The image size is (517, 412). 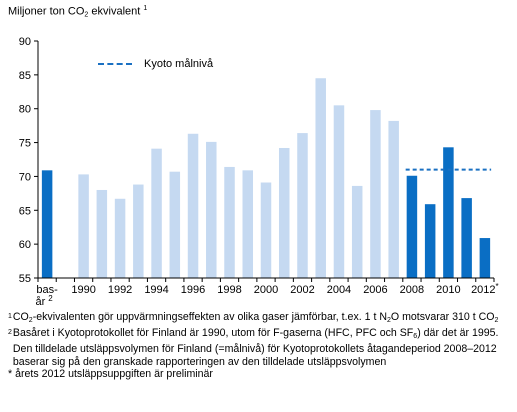 What do you see at coordinates (448, 290) in the screenshot?
I see `x-tick-label: 2010` at bounding box center [448, 290].